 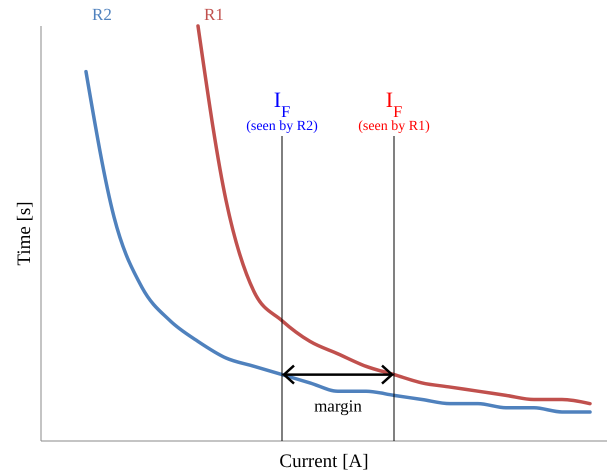 What do you see at coordinates (282, 110) in the screenshot?
I see `annotation: I$_{F}$ (seen by R2)` at bounding box center [282, 110].